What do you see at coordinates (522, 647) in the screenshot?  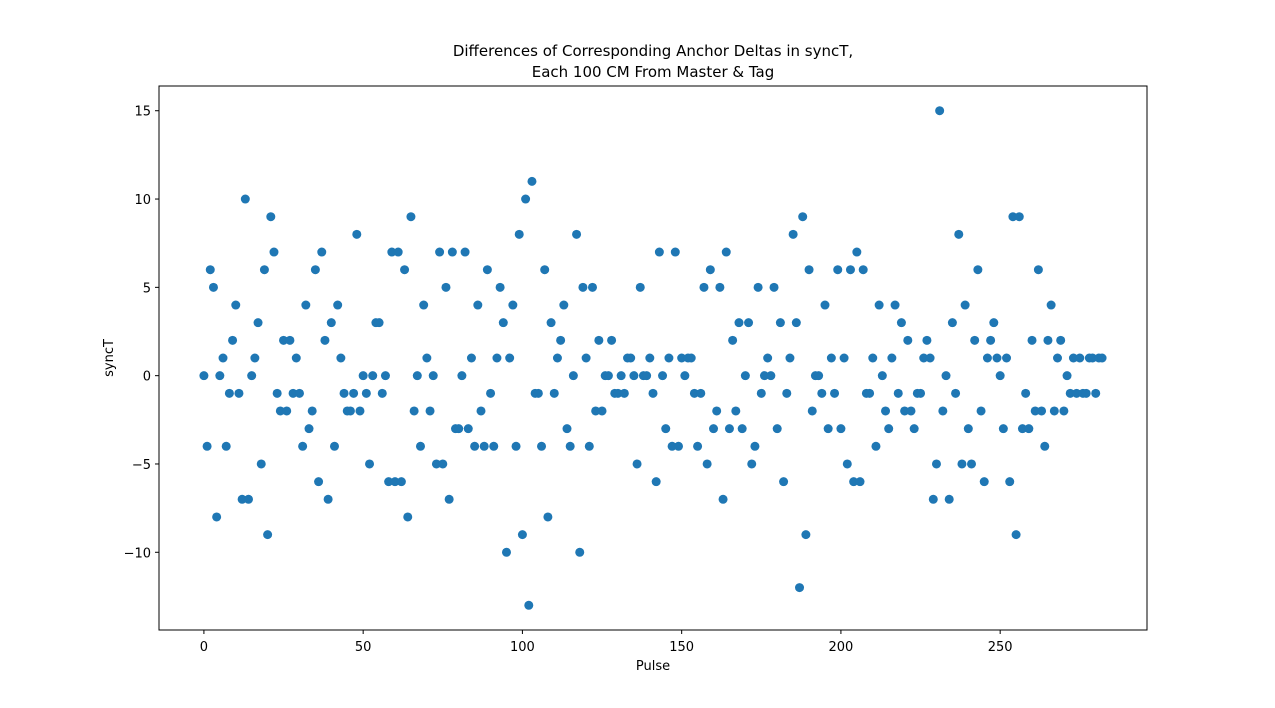 I see `x-tick-label: 100` at bounding box center [522, 647].